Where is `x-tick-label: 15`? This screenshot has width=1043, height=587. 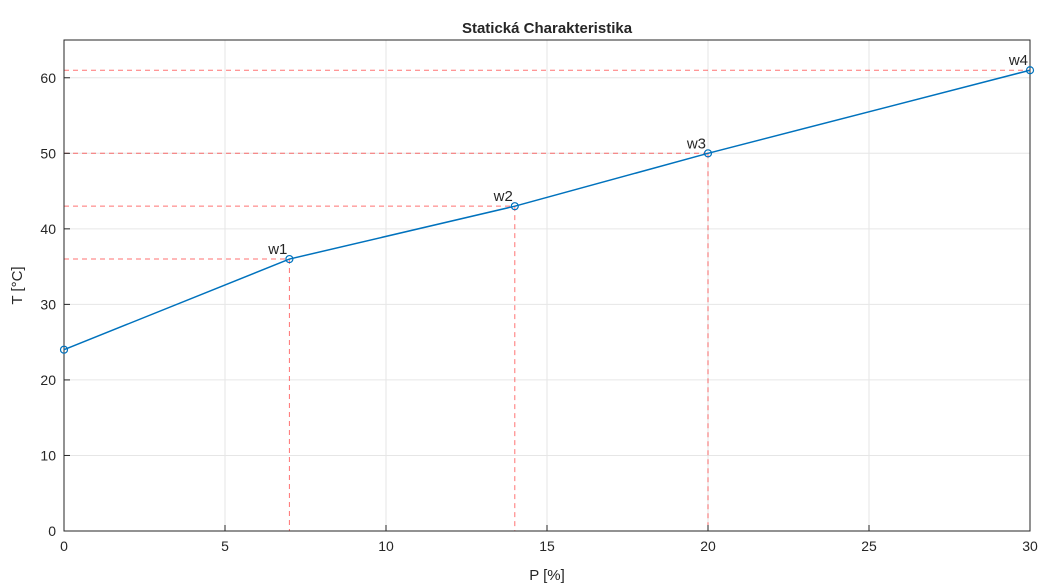 x-tick-label: 15 is located at coordinates (547, 546).